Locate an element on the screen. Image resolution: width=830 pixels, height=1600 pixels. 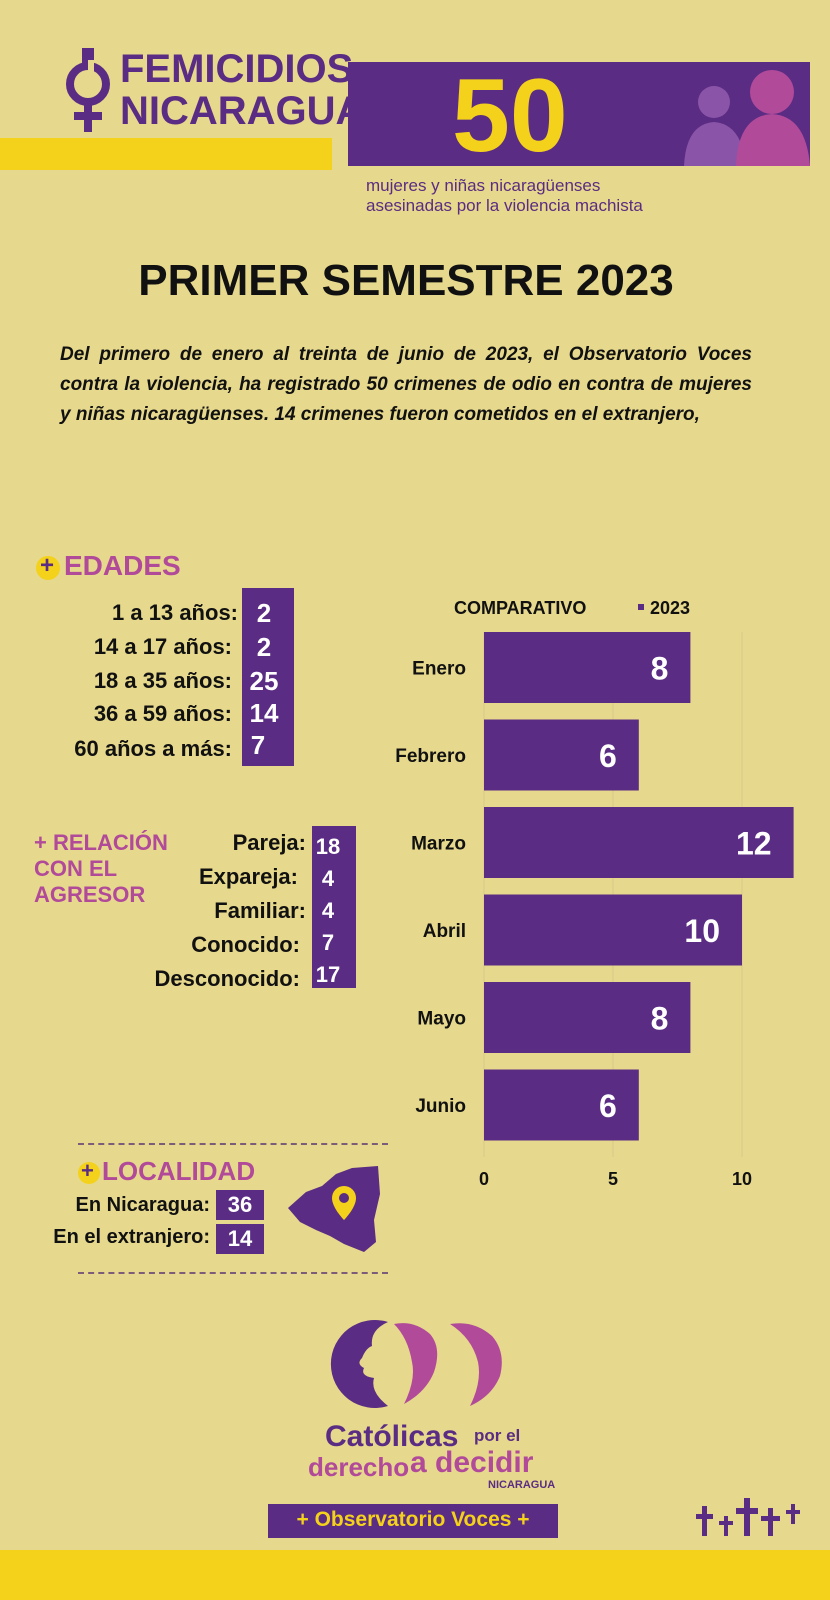
edad-label: 60 años a más: is located at coordinates (153, 748).